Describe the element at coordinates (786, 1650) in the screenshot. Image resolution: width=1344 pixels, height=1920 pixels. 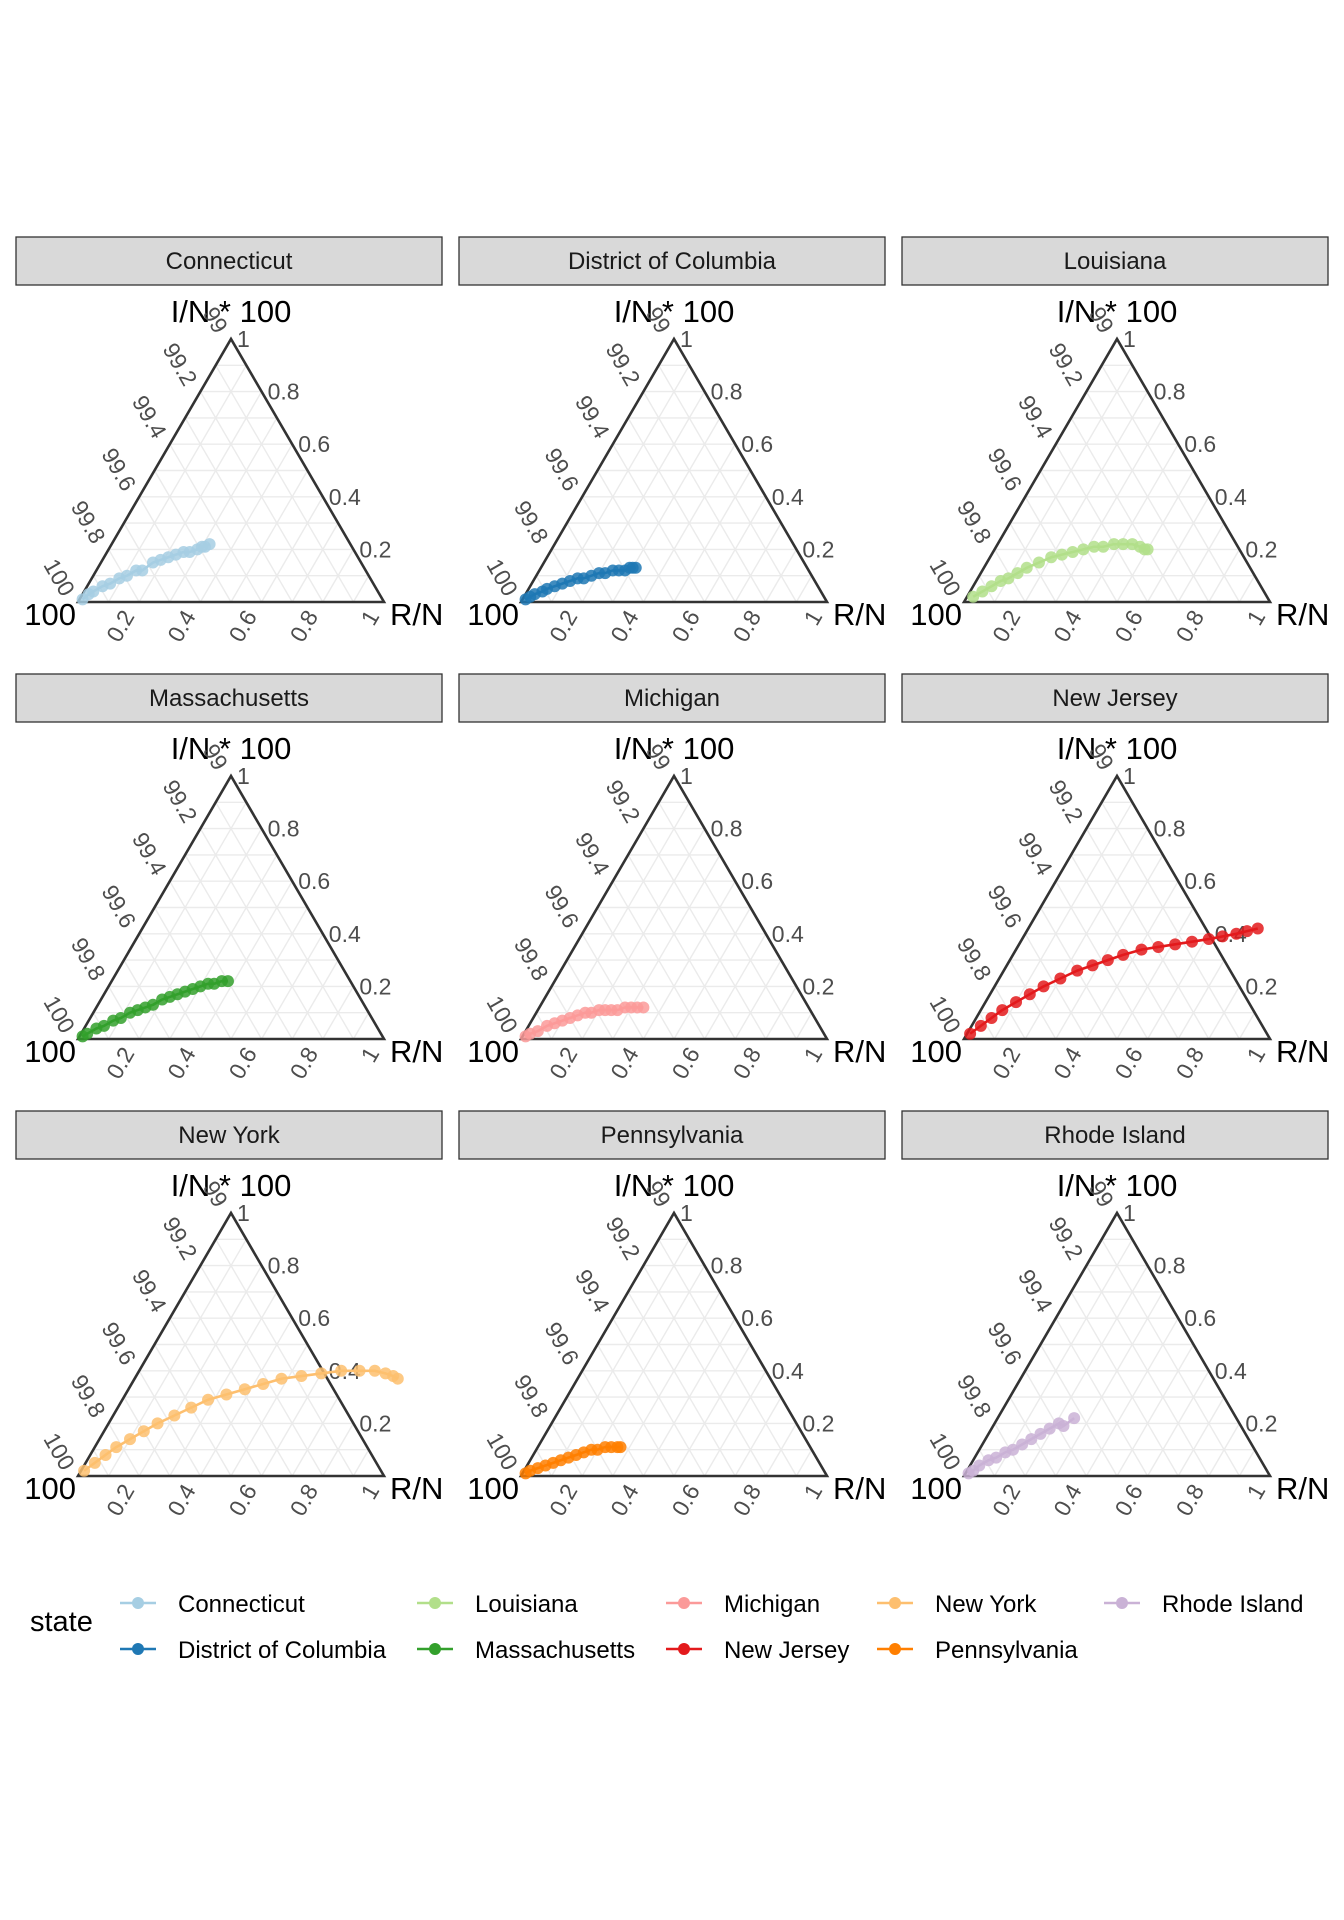
I see `legend-label: New Jersey` at that location.